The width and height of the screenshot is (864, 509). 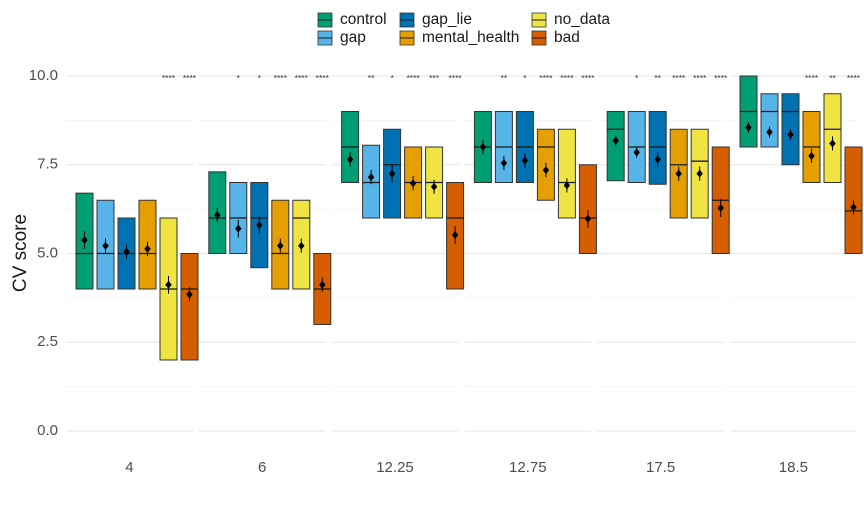 What do you see at coordinates (137, 274) in the screenshot?
I see `facet-panel: 4 **** ****` at bounding box center [137, 274].